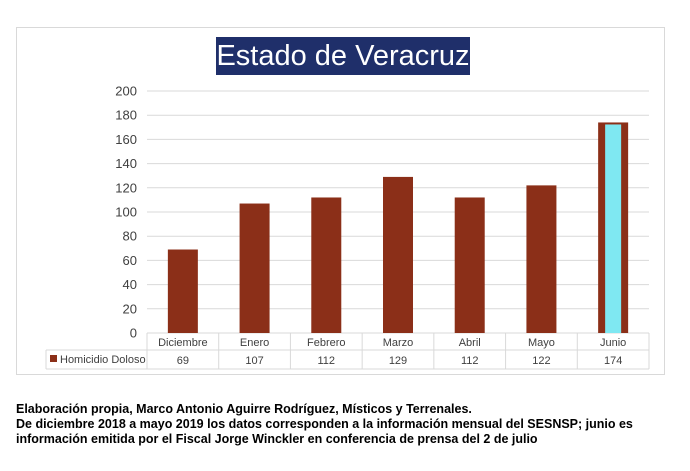 The image size is (690, 471). Describe the element at coordinates (541, 343) in the screenshot. I see `x-category-label: Mayo` at that location.